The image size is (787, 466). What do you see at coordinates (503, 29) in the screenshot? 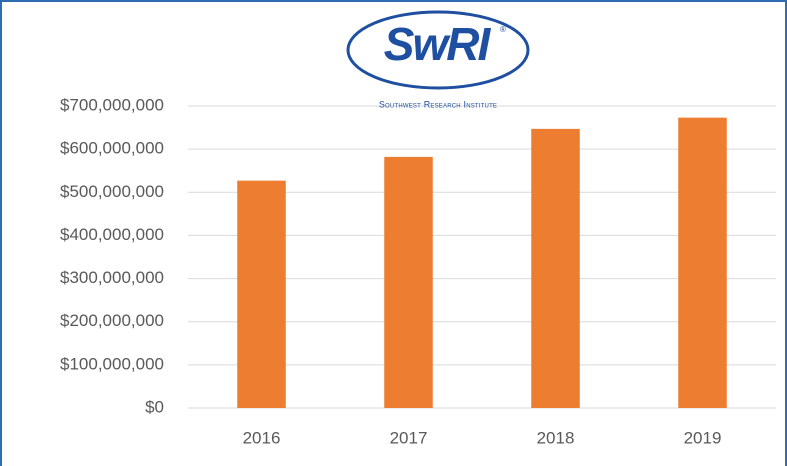
I see `logo-mark: ®` at bounding box center [503, 29].